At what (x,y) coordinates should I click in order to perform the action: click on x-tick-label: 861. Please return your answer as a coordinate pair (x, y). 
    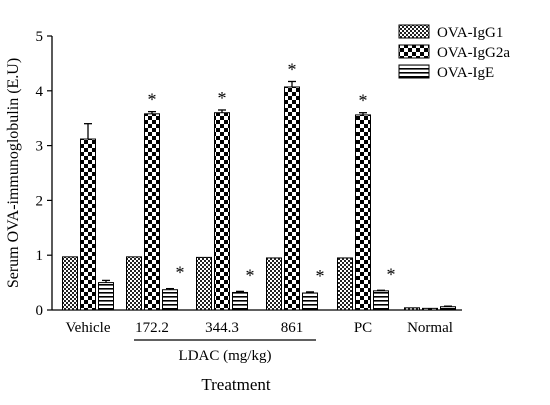
    Looking at the image, I should click on (292, 328).